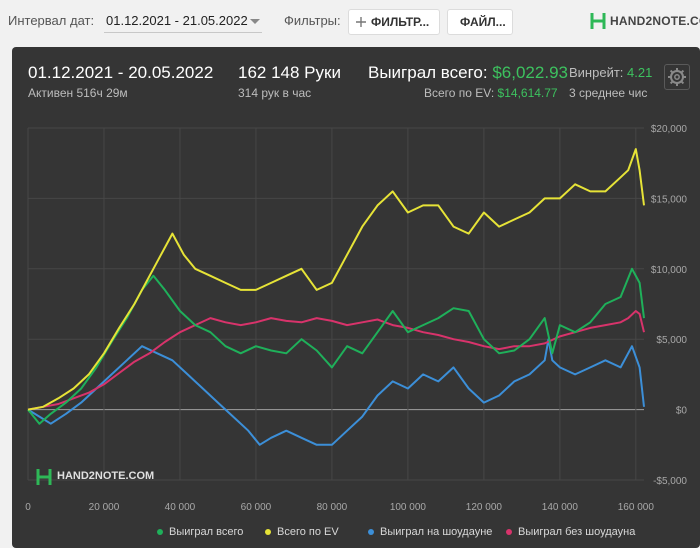 Image resolution: width=700 pixels, height=548 pixels. What do you see at coordinates (121, 72) in the screenshot?
I see `date-range: 01.12.2021 - 20.05.2022` at bounding box center [121, 72].